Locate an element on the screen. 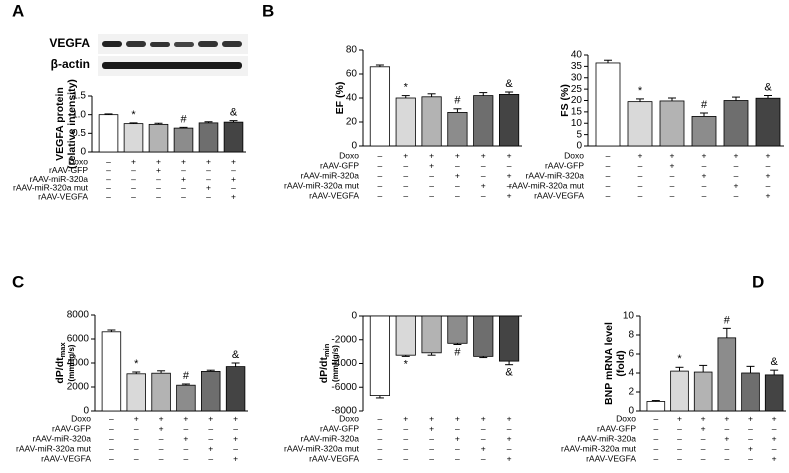  y-tick-label: 15 is located at coordinates (577, 112).